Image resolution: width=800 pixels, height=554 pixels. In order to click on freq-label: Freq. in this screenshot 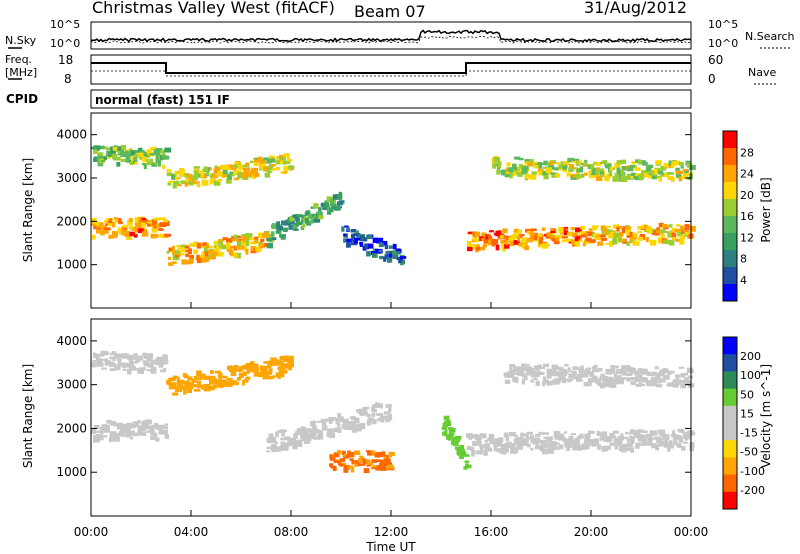, I will do `click(18, 59)`.